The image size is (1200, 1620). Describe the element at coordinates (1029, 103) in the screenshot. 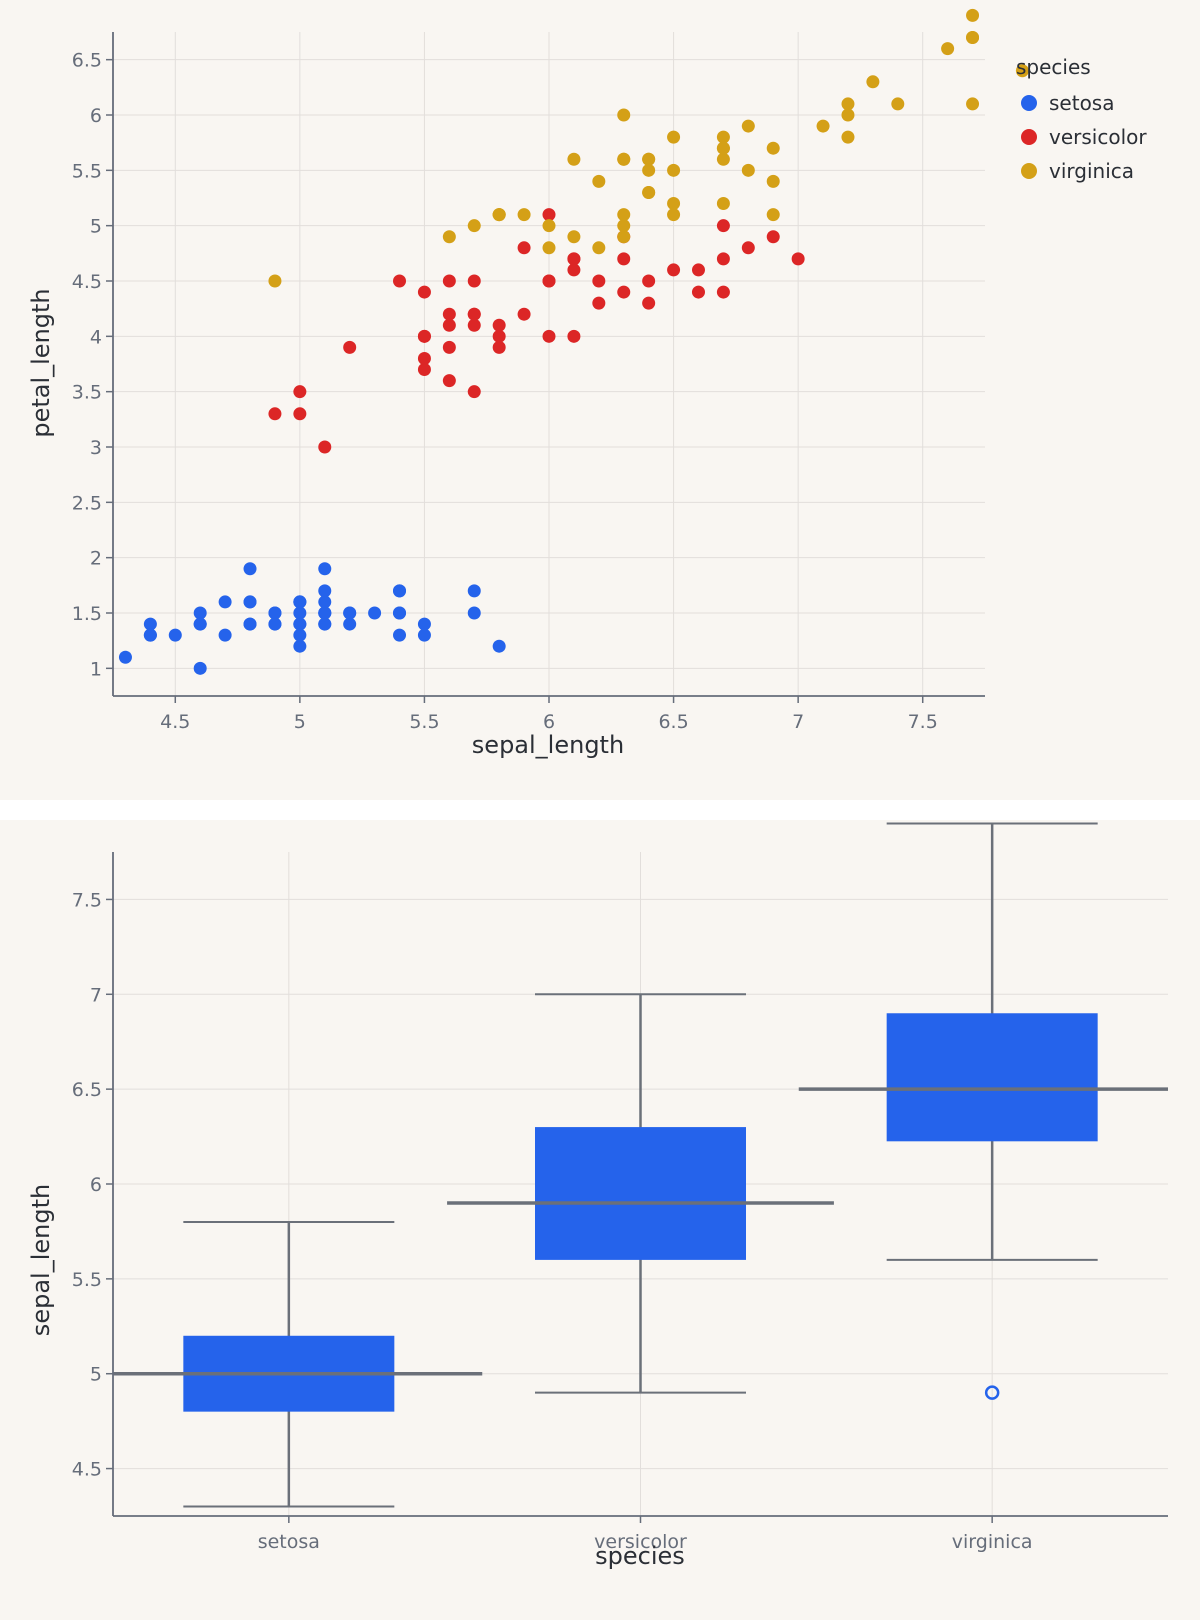

I see `legend-marker-setosa` at that location.